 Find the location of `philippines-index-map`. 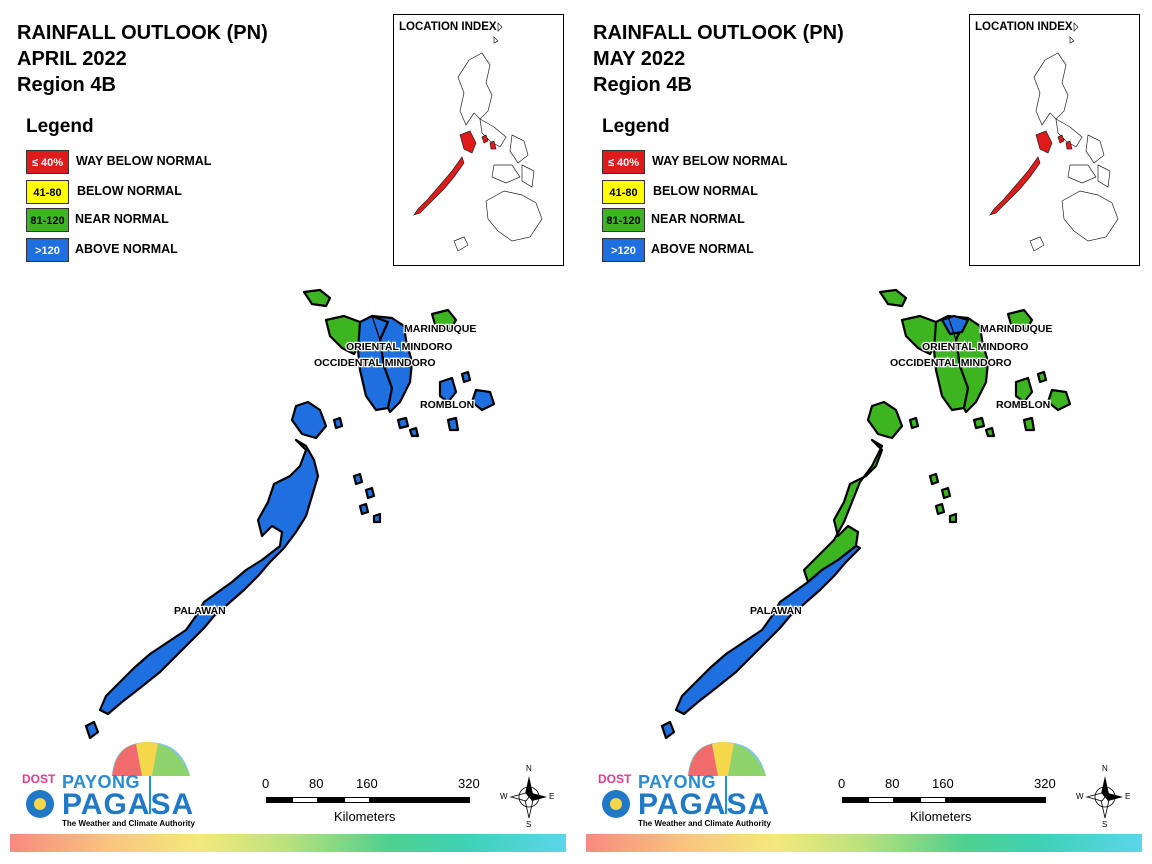

philippines-index-map is located at coordinates (1054, 137).